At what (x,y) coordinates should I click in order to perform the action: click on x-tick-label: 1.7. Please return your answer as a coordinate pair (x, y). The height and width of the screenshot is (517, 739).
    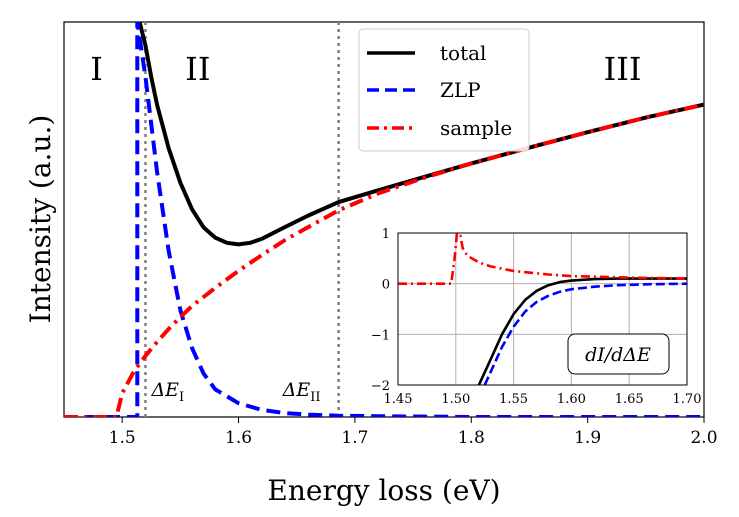
    Looking at the image, I should click on (354, 438).